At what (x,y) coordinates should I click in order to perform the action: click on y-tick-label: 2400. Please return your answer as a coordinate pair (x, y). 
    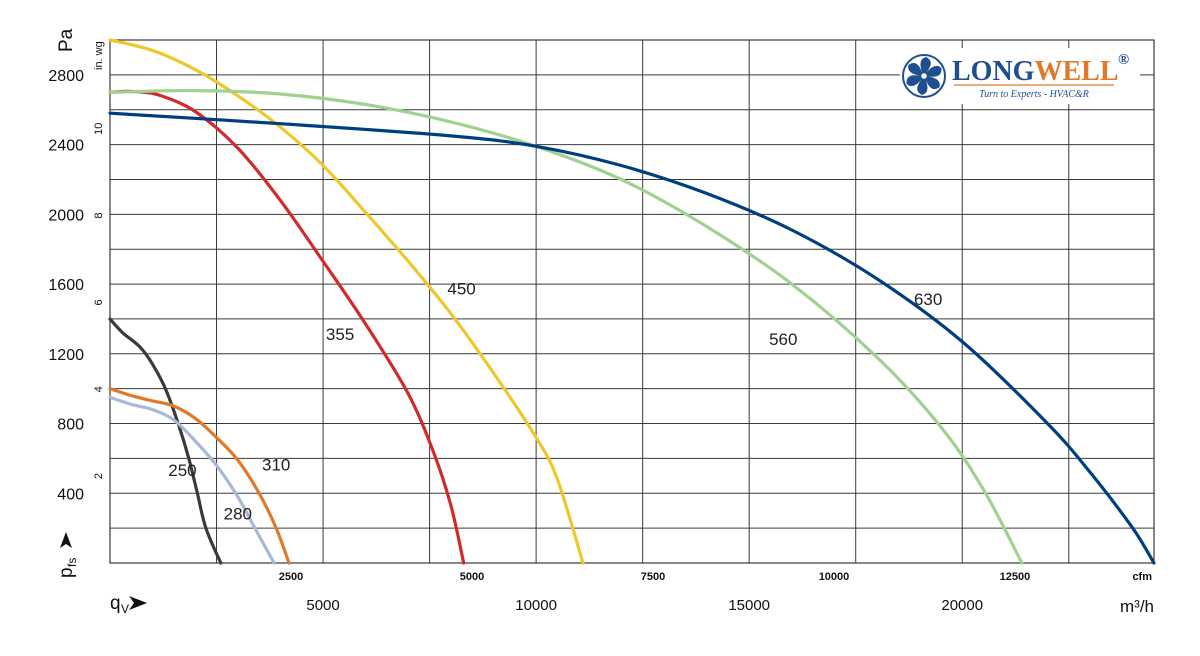
    Looking at the image, I should click on (66, 146).